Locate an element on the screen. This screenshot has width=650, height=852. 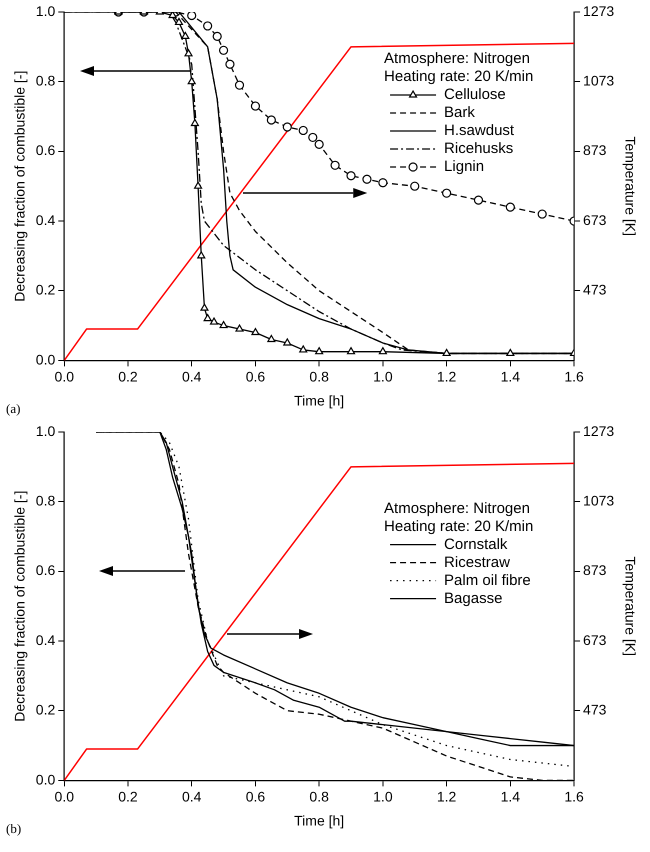
legend-label: Lignin is located at coordinates (464, 167).